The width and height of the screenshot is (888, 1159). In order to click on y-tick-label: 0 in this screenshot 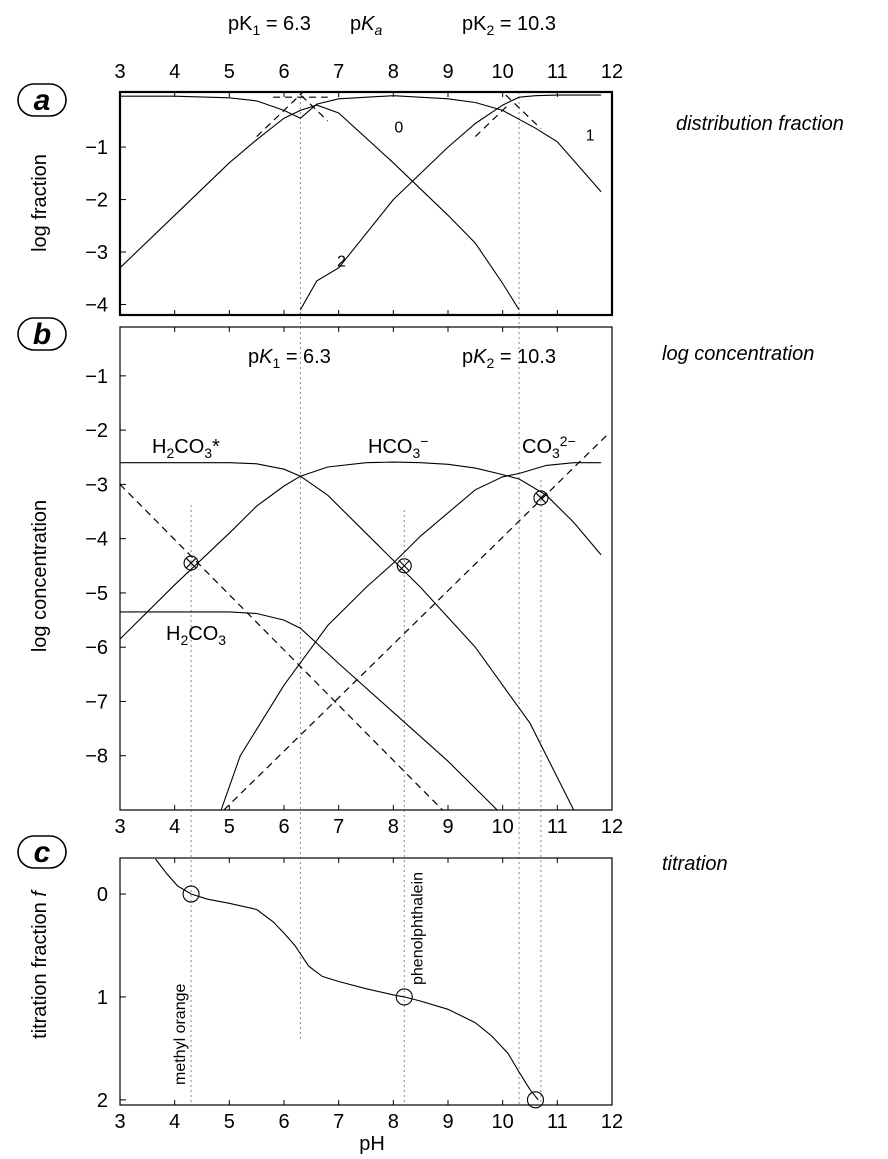, I will do `click(102, 895)`.